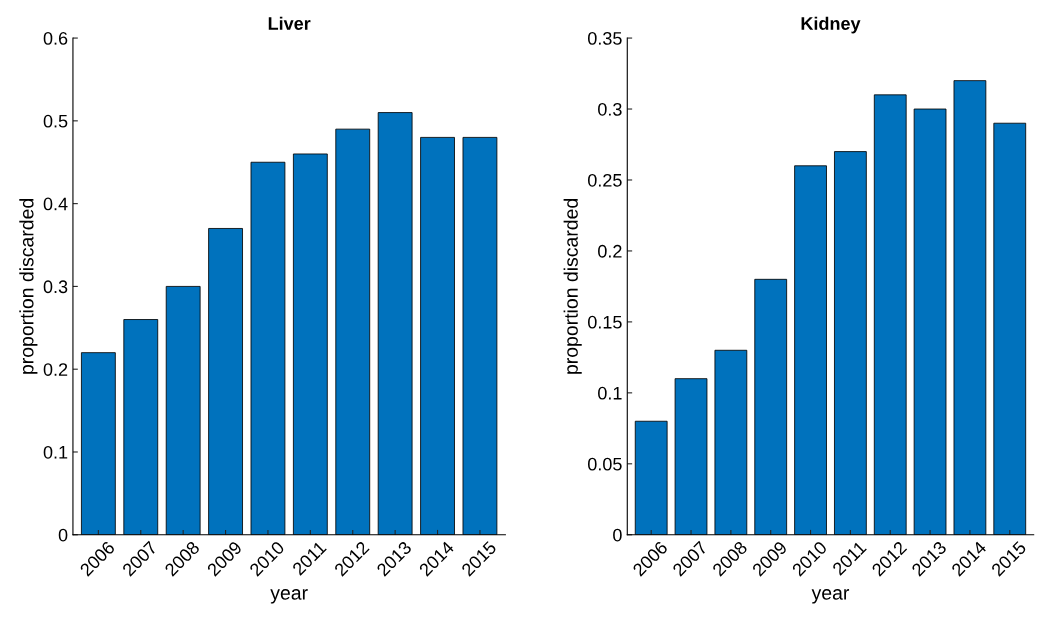 This screenshot has width=1042, height=624. I want to click on y-tick-label: 0.6, so click(55, 38).